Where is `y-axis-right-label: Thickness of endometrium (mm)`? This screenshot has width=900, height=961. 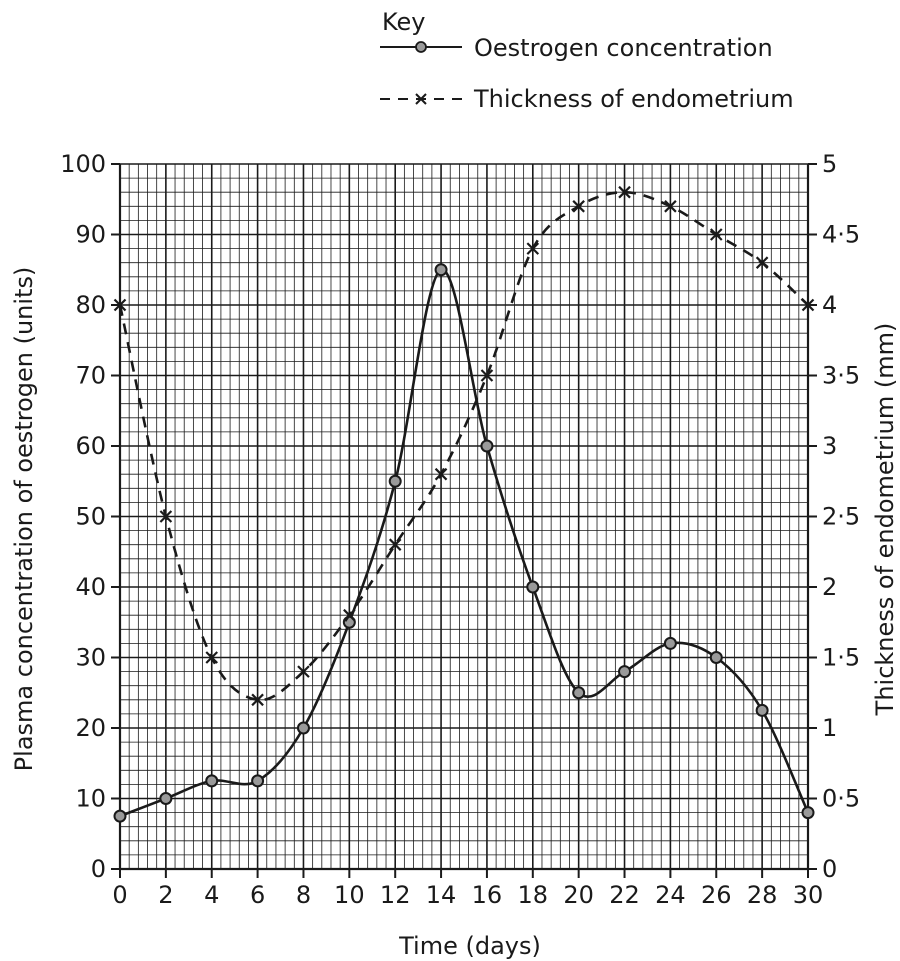
y-axis-right-label: Thickness of endometrium (mm) is located at coordinates (885, 520).